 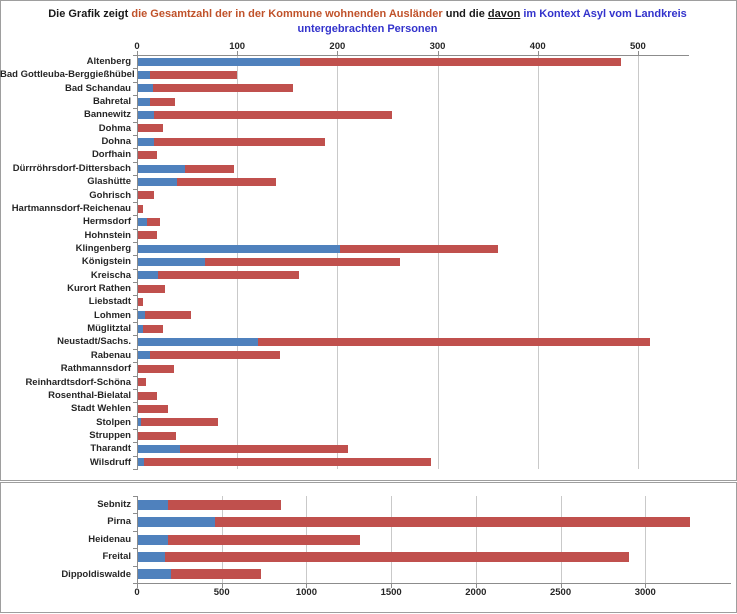 What do you see at coordinates (465, 14) in the screenshot?
I see `title-segment: und die` at bounding box center [465, 14].